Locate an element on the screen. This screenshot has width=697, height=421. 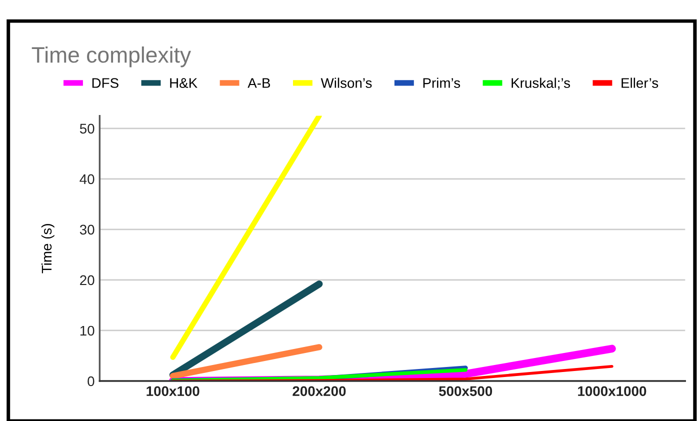
chart-title: Time complexity is located at coordinates (112, 57).